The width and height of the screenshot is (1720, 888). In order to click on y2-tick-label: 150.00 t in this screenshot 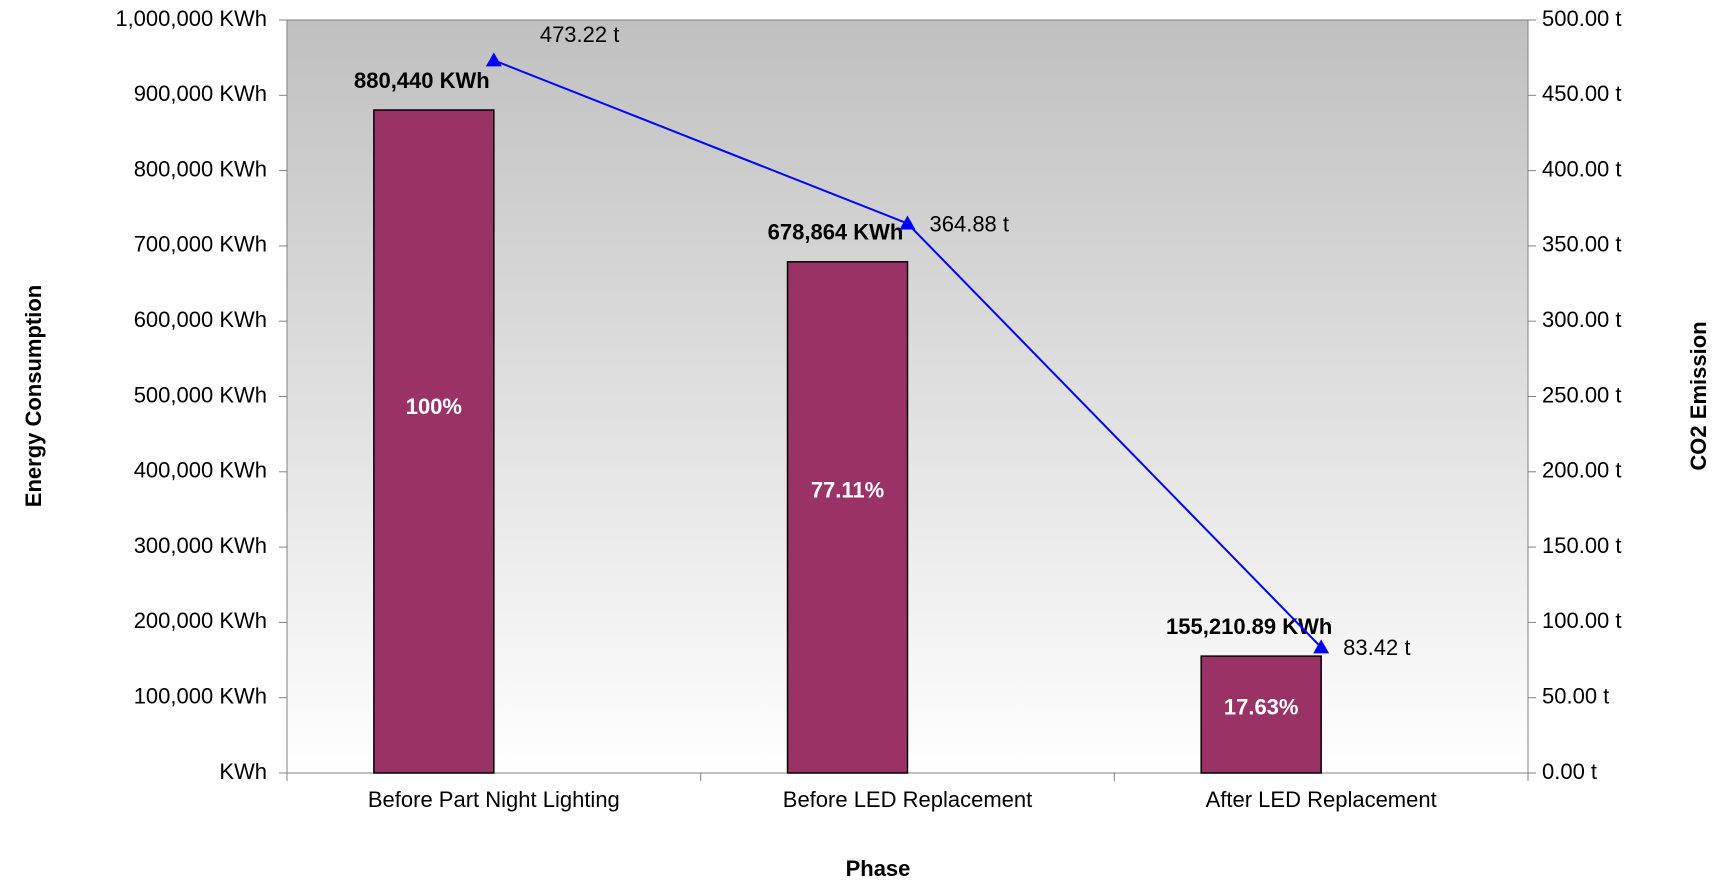, I will do `click(1582, 545)`.